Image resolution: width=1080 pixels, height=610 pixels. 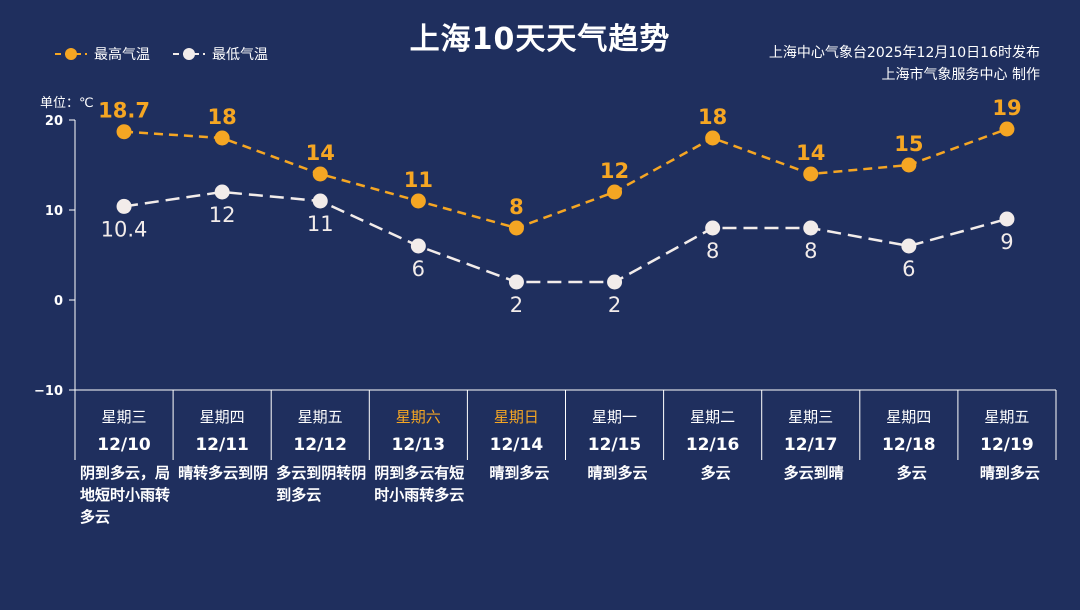 What do you see at coordinates (419, 484) in the screenshot?
I see `weather-condition: 阴到多云有短时小雨转多云` at bounding box center [419, 484].